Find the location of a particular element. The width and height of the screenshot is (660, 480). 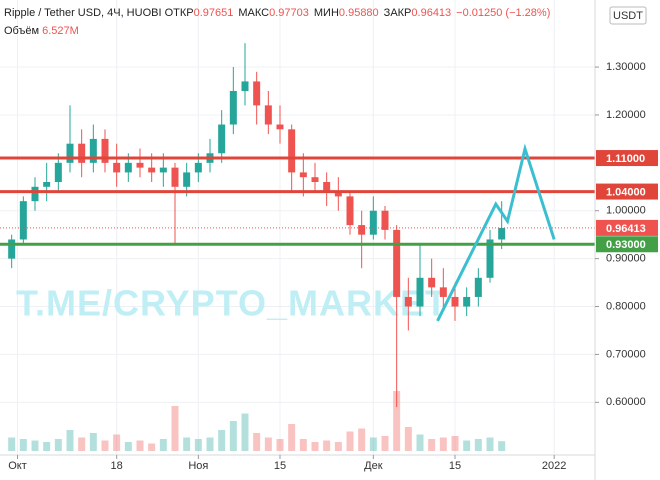

watermark: T.ME/CRYPTO_MARKET is located at coordinates (232, 303).